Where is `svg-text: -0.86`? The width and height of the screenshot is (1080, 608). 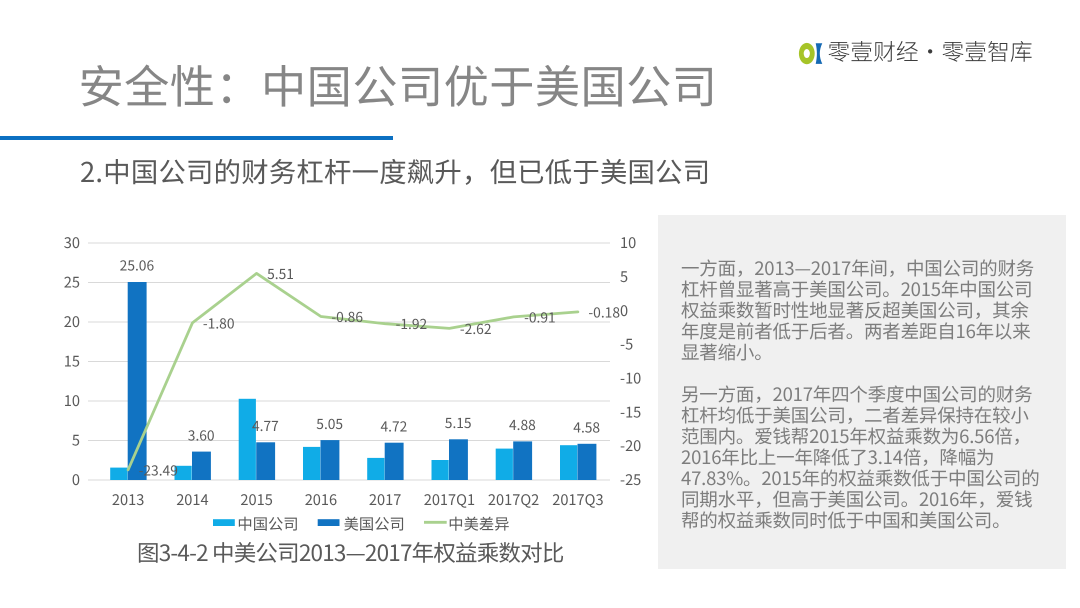 svg-text: -0.86 is located at coordinates (347, 316).